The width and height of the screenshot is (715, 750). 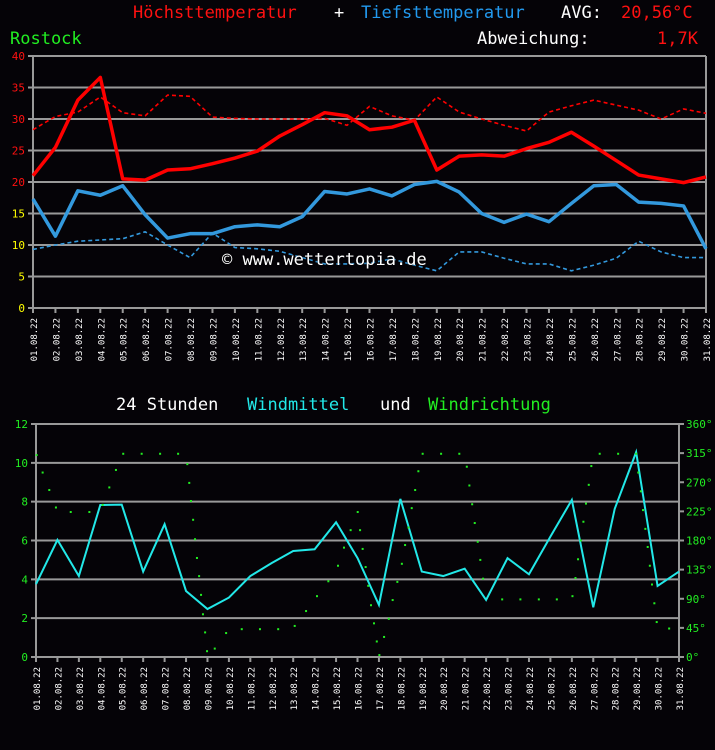 What do you see at coordinates (295, 688) in the screenshot?
I see `x-tick-label: 13.08.22` at bounding box center [295, 688].